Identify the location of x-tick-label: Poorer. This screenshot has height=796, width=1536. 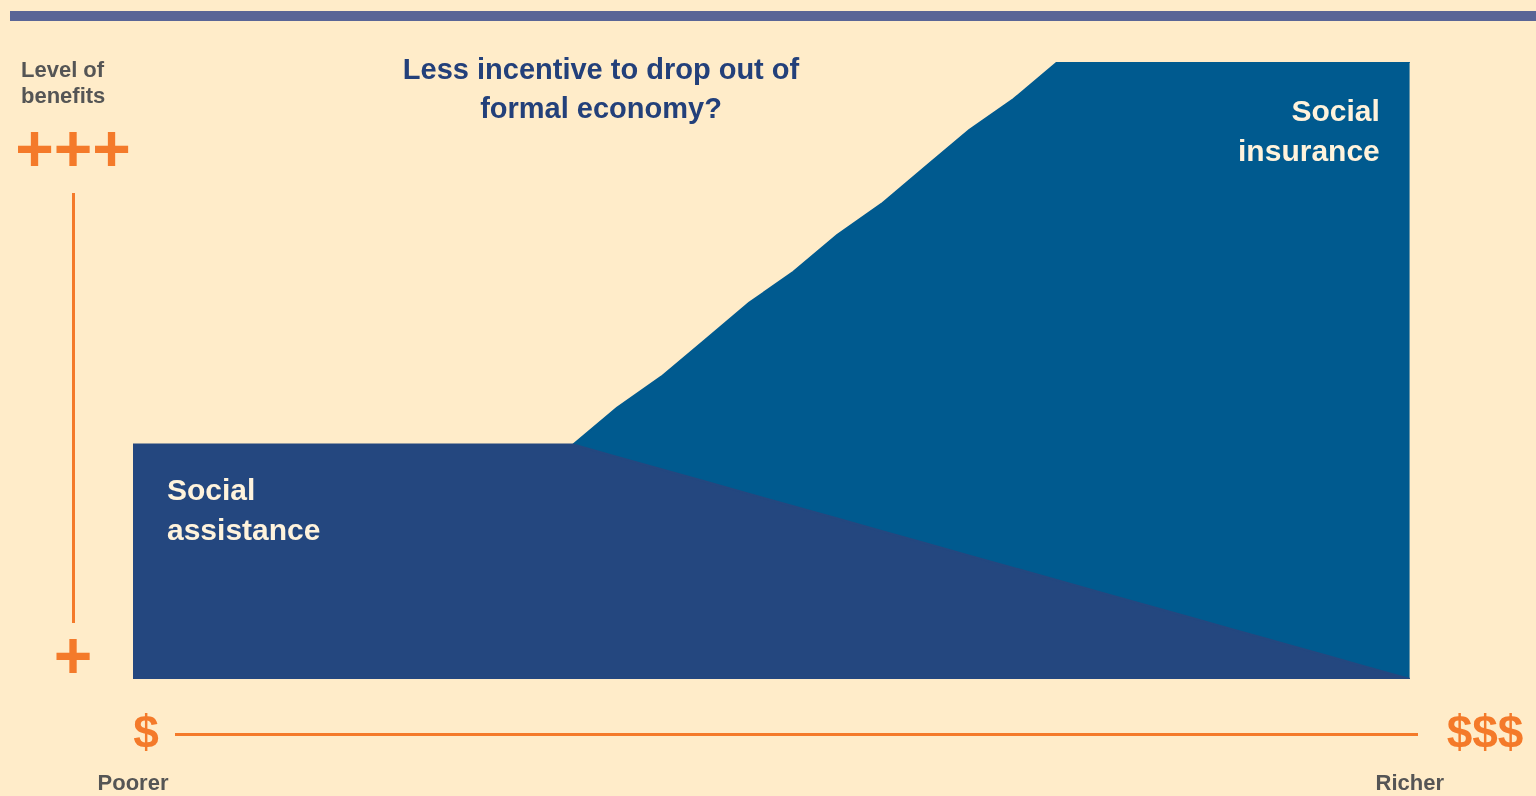
(133, 783).